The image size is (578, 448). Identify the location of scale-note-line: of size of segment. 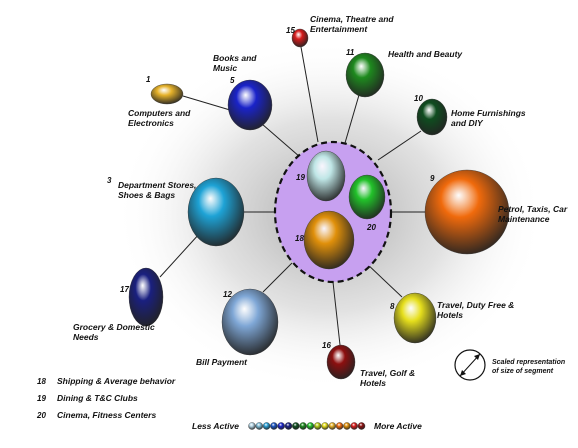
(523, 371).